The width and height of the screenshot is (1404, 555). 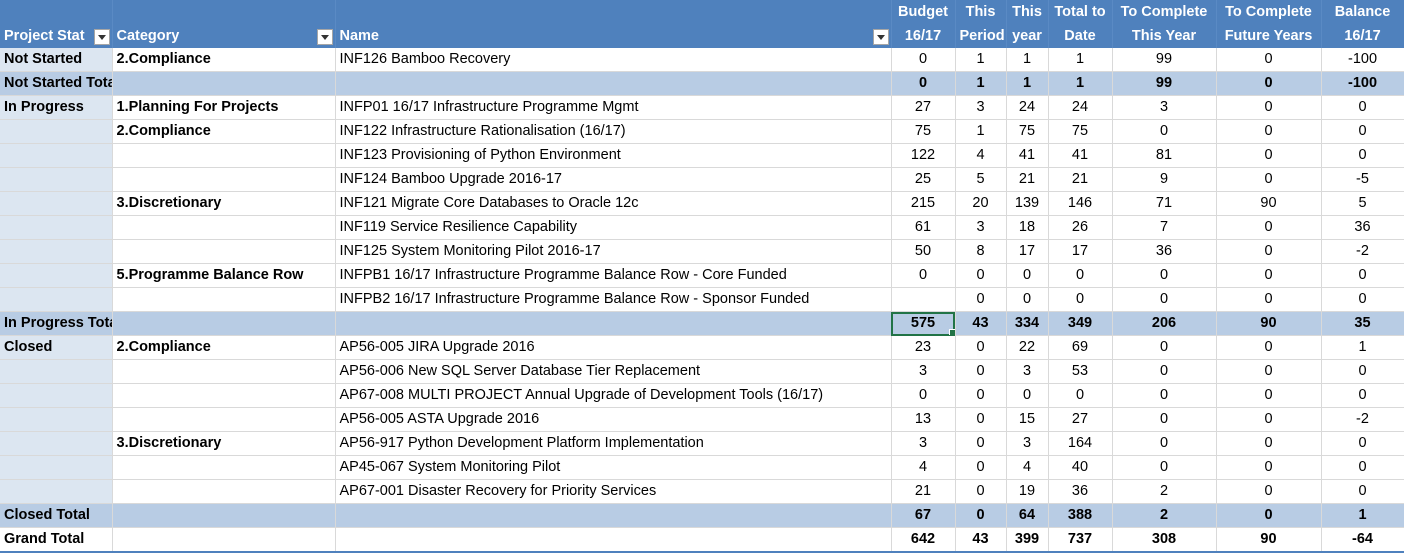 I want to click on complete-year-cell: 3, so click(x=1164, y=107).